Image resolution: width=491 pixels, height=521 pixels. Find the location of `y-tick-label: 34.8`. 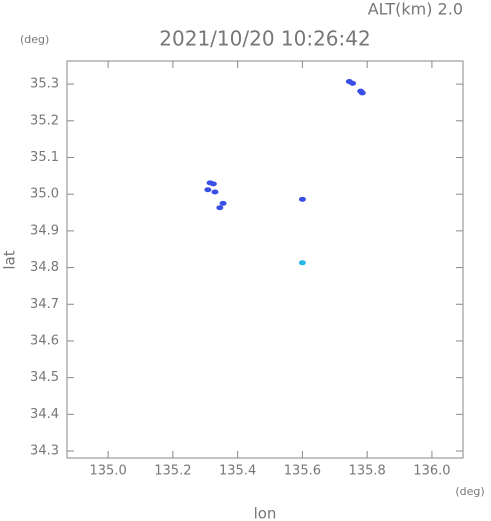

y-tick-label: 34.8 is located at coordinates (44, 267).